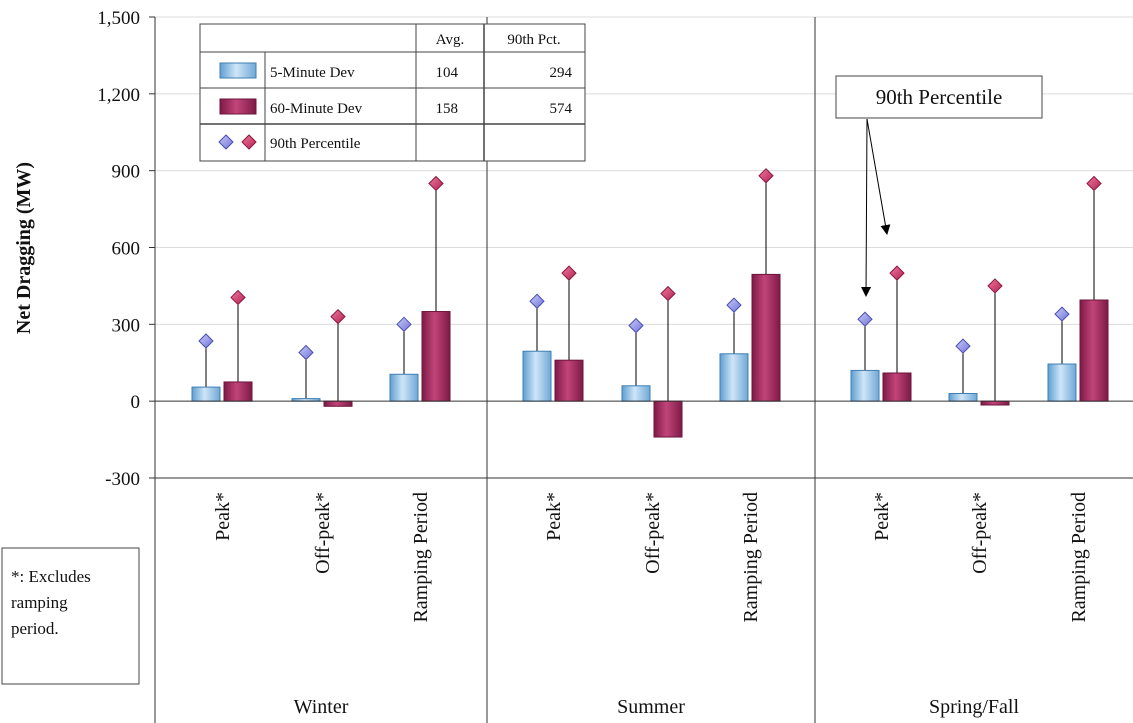 The image size is (1133, 723). Describe the element at coordinates (939, 186) in the screenshot. I see `callout-90th-percentile: 90th Percentile` at that location.